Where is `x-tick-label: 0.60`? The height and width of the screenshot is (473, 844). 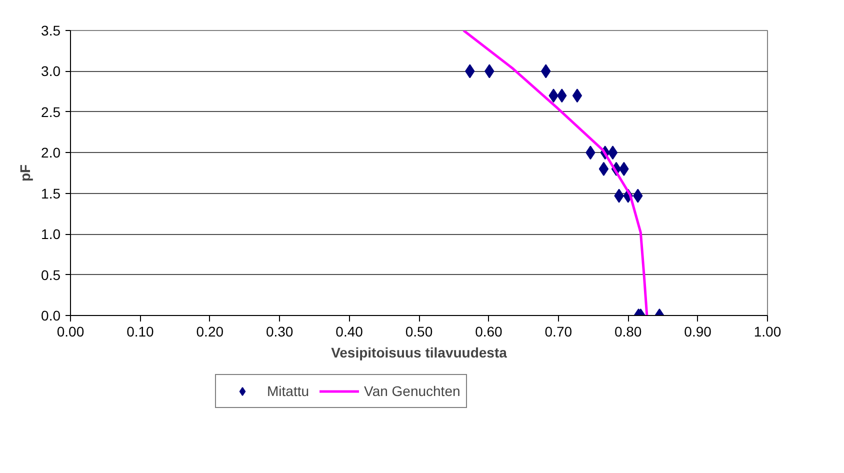
x-tick-label: 0.60 is located at coordinates (489, 332).